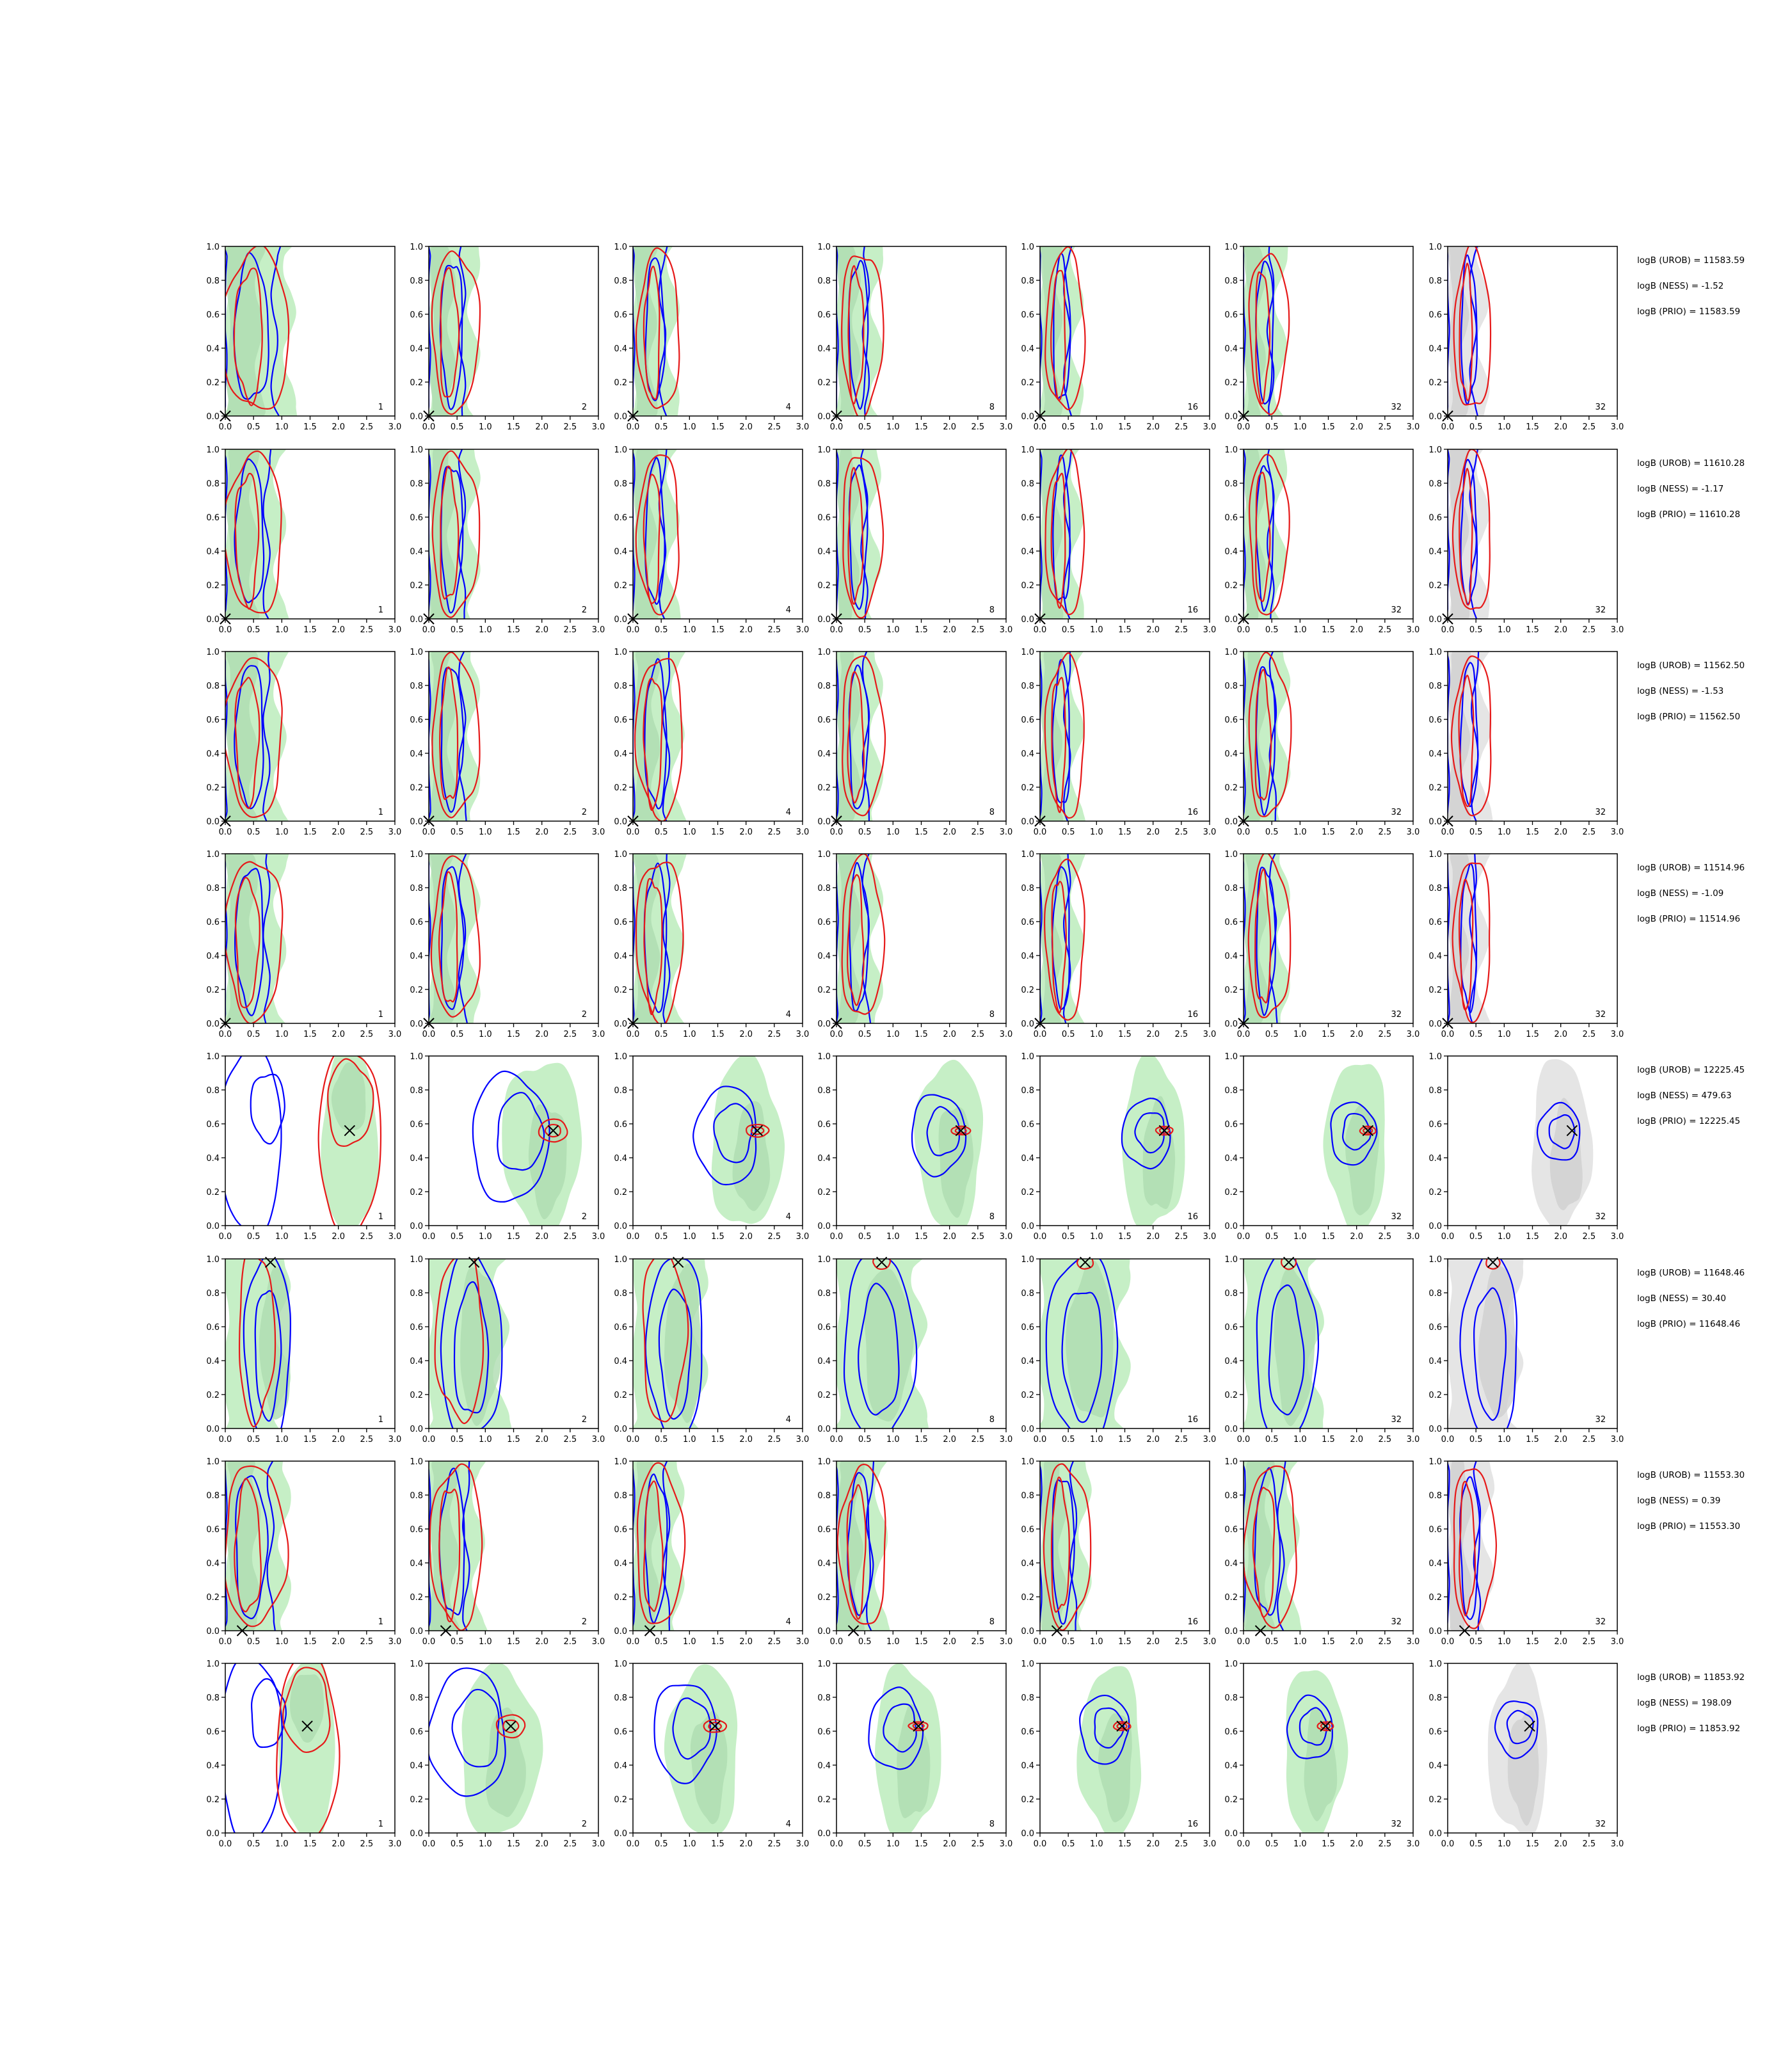  I want to click on logb-annotation: logB (NESS) = 0.39, so click(1678, 1501).